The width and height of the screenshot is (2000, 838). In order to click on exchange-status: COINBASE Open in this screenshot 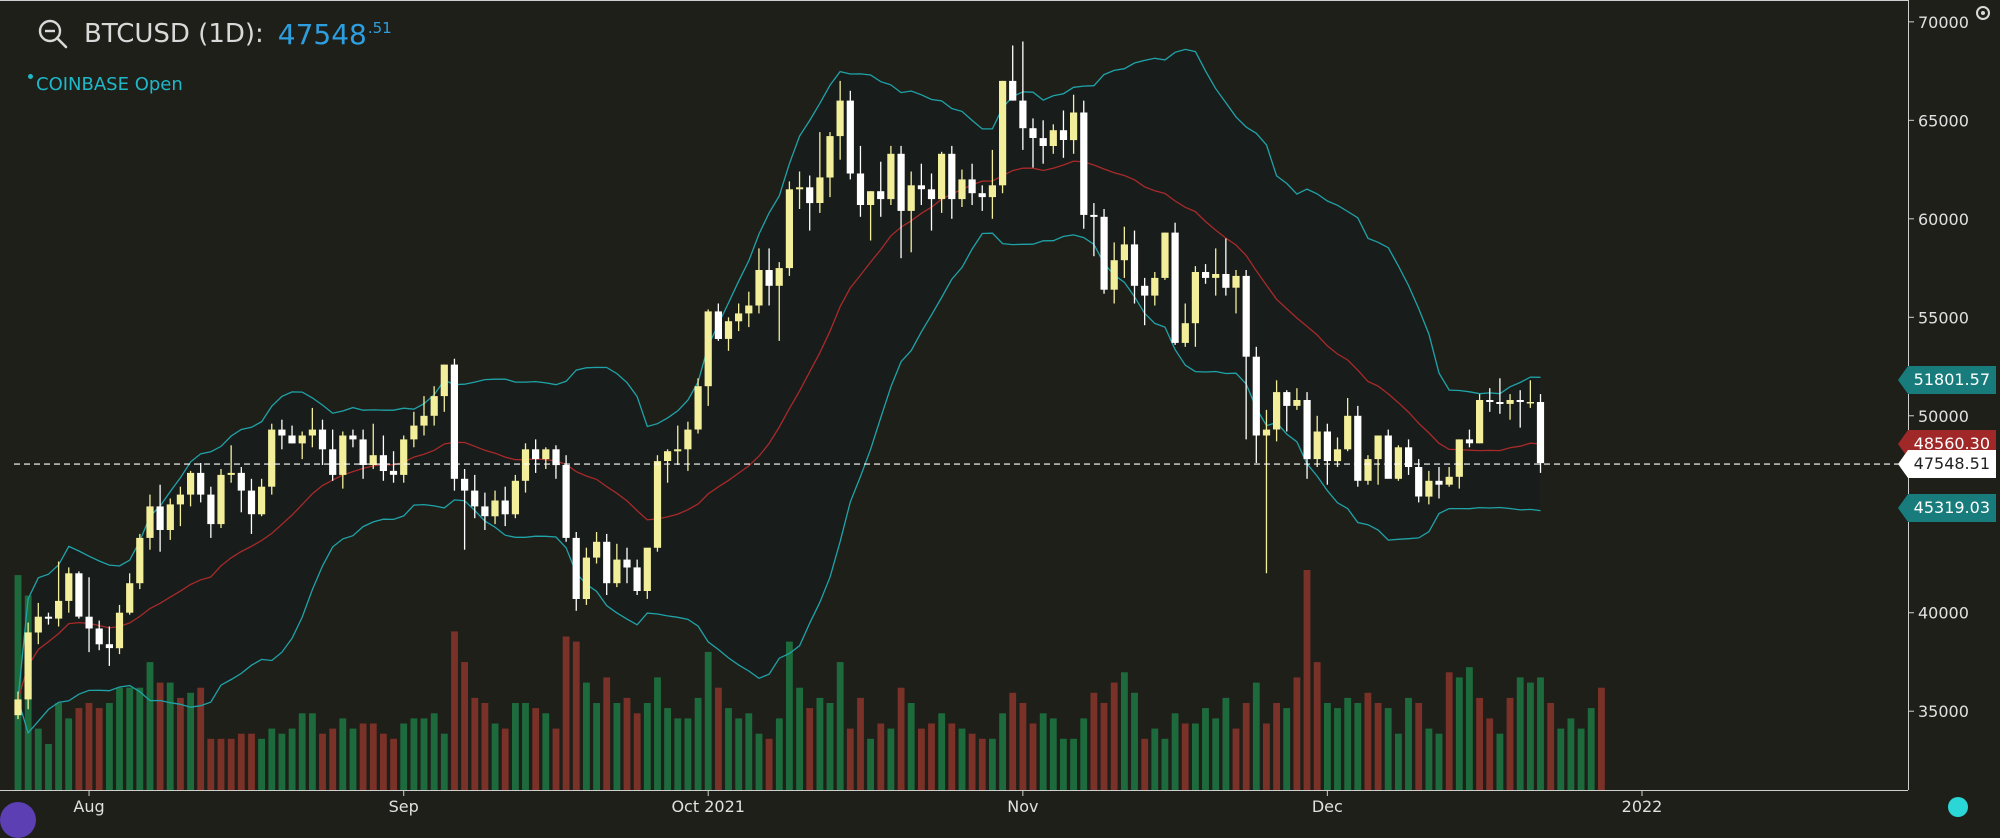, I will do `click(105, 84)`.